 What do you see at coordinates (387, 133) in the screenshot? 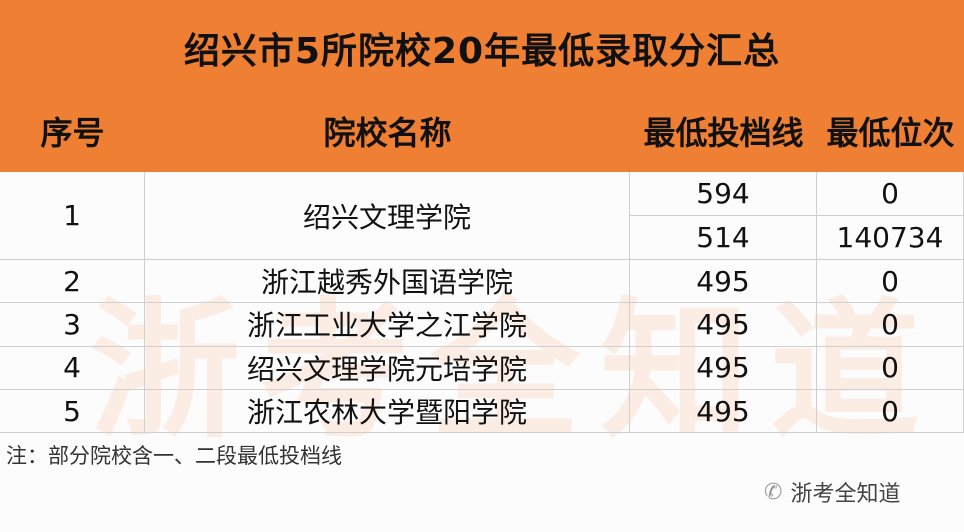
I see `column-header-name: 院校名称` at bounding box center [387, 133].